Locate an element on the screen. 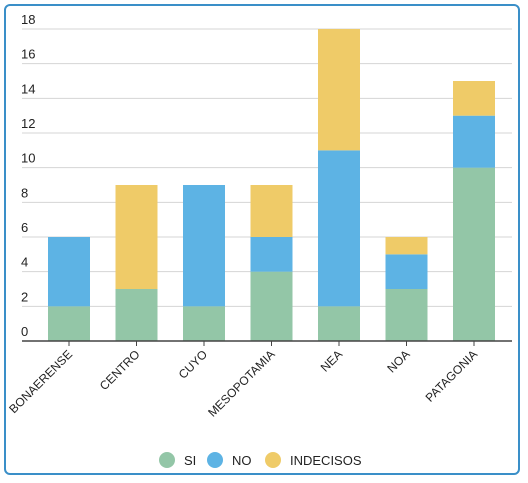  y-tick-label: 18 is located at coordinates (28, 19).